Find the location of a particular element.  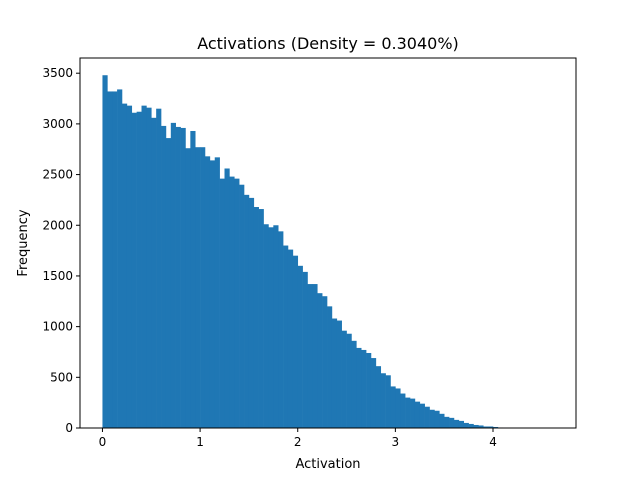

y-tick-label: 2500 is located at coordinates (57, 175).